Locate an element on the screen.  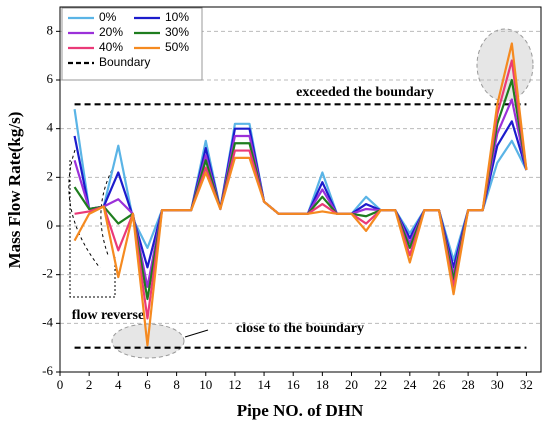
y-tick-label: -2 is located at coordinates (47, 273).